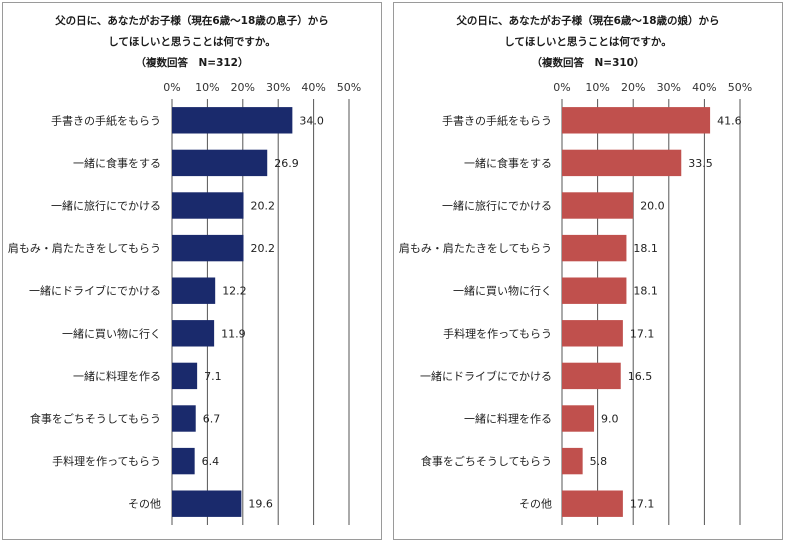  Describe the element at coordinates (652, 206) in the screenshot. I see `data-label: 20.0` at that location.